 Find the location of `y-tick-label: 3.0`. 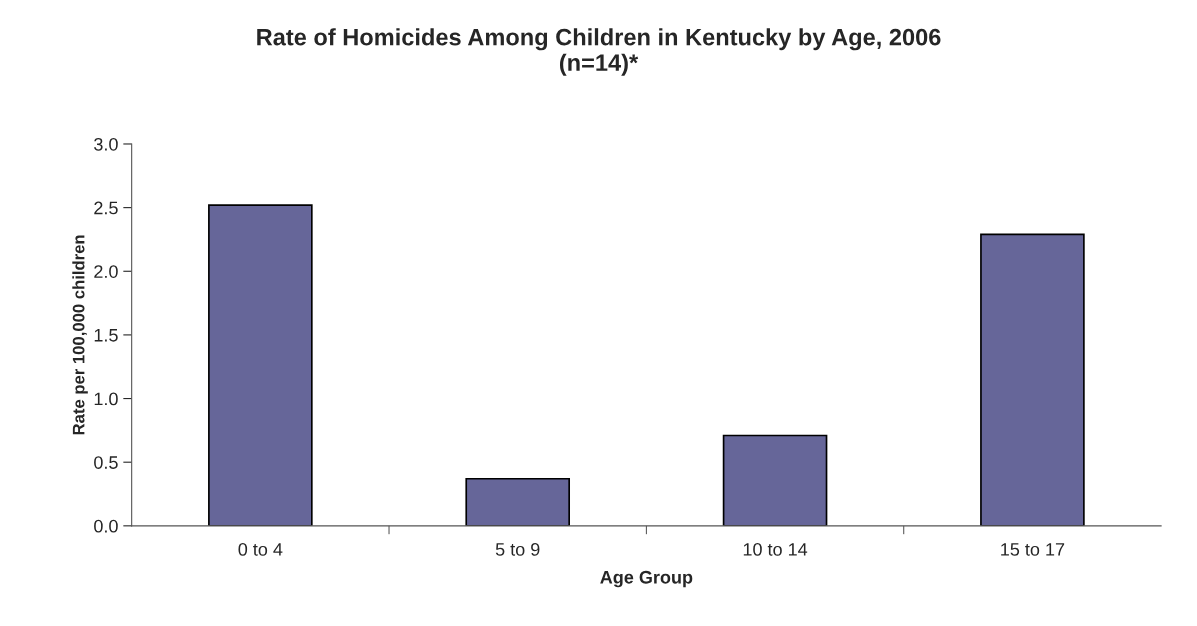

y-tick-label: 3.0 is located at coordinates (106, 144).